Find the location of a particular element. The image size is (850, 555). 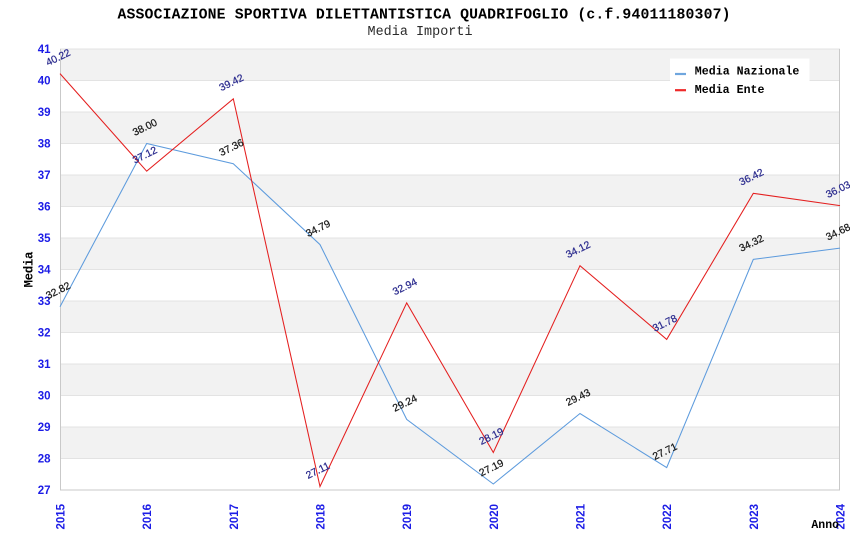

svg-text: 2024 is located at coordinates (842, 516).